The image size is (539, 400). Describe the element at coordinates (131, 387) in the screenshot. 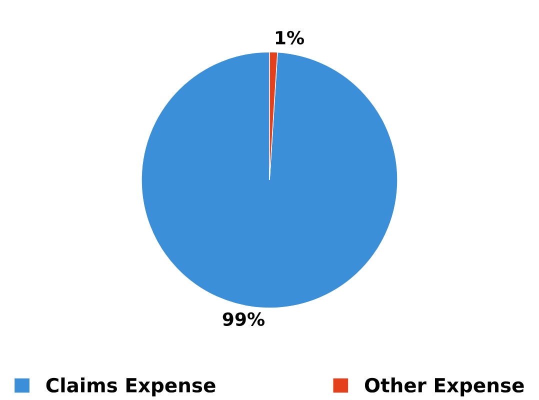

I see `legend-label: Claims Expense` at that location.